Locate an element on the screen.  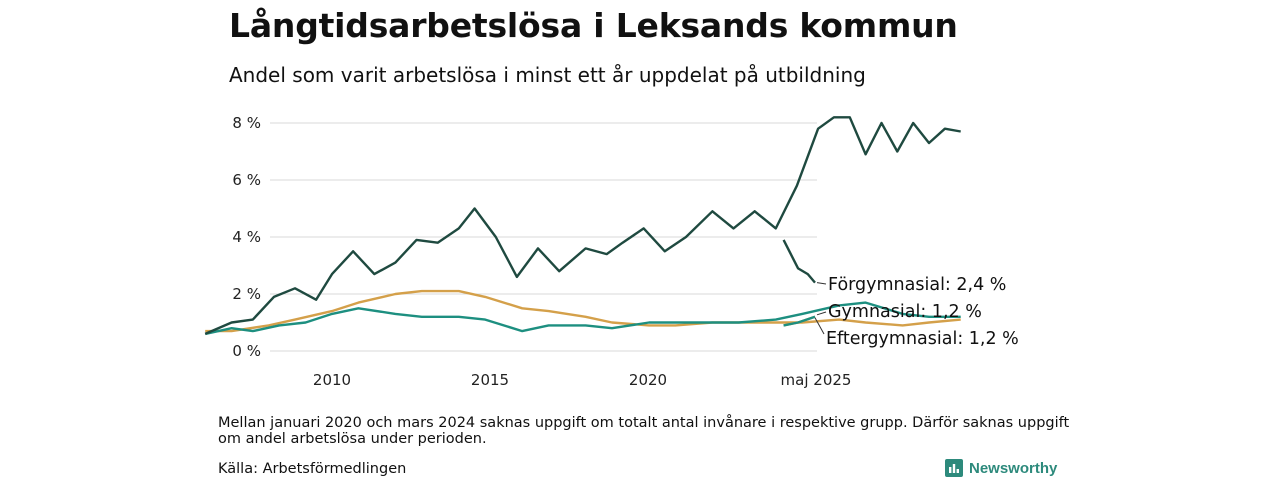
y-tick-label: 6 % is located at coordinates (246, 180).